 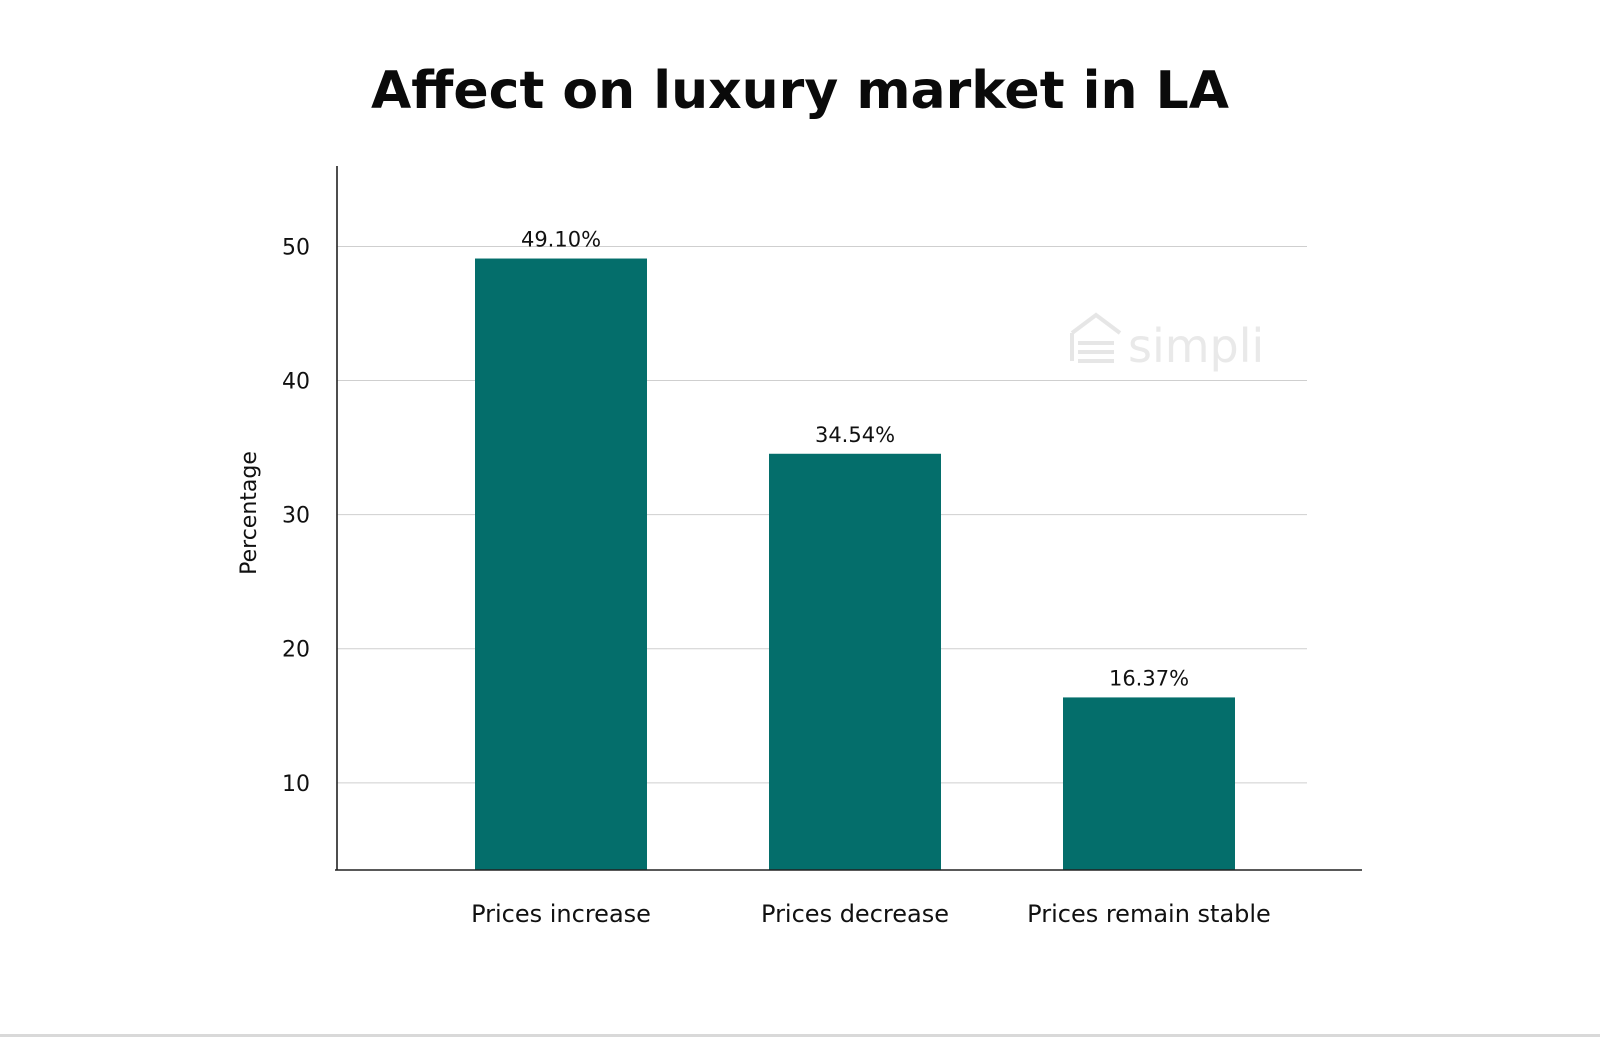 I want to click on watermark-logo: simpli, so click(x=1167, y=342).